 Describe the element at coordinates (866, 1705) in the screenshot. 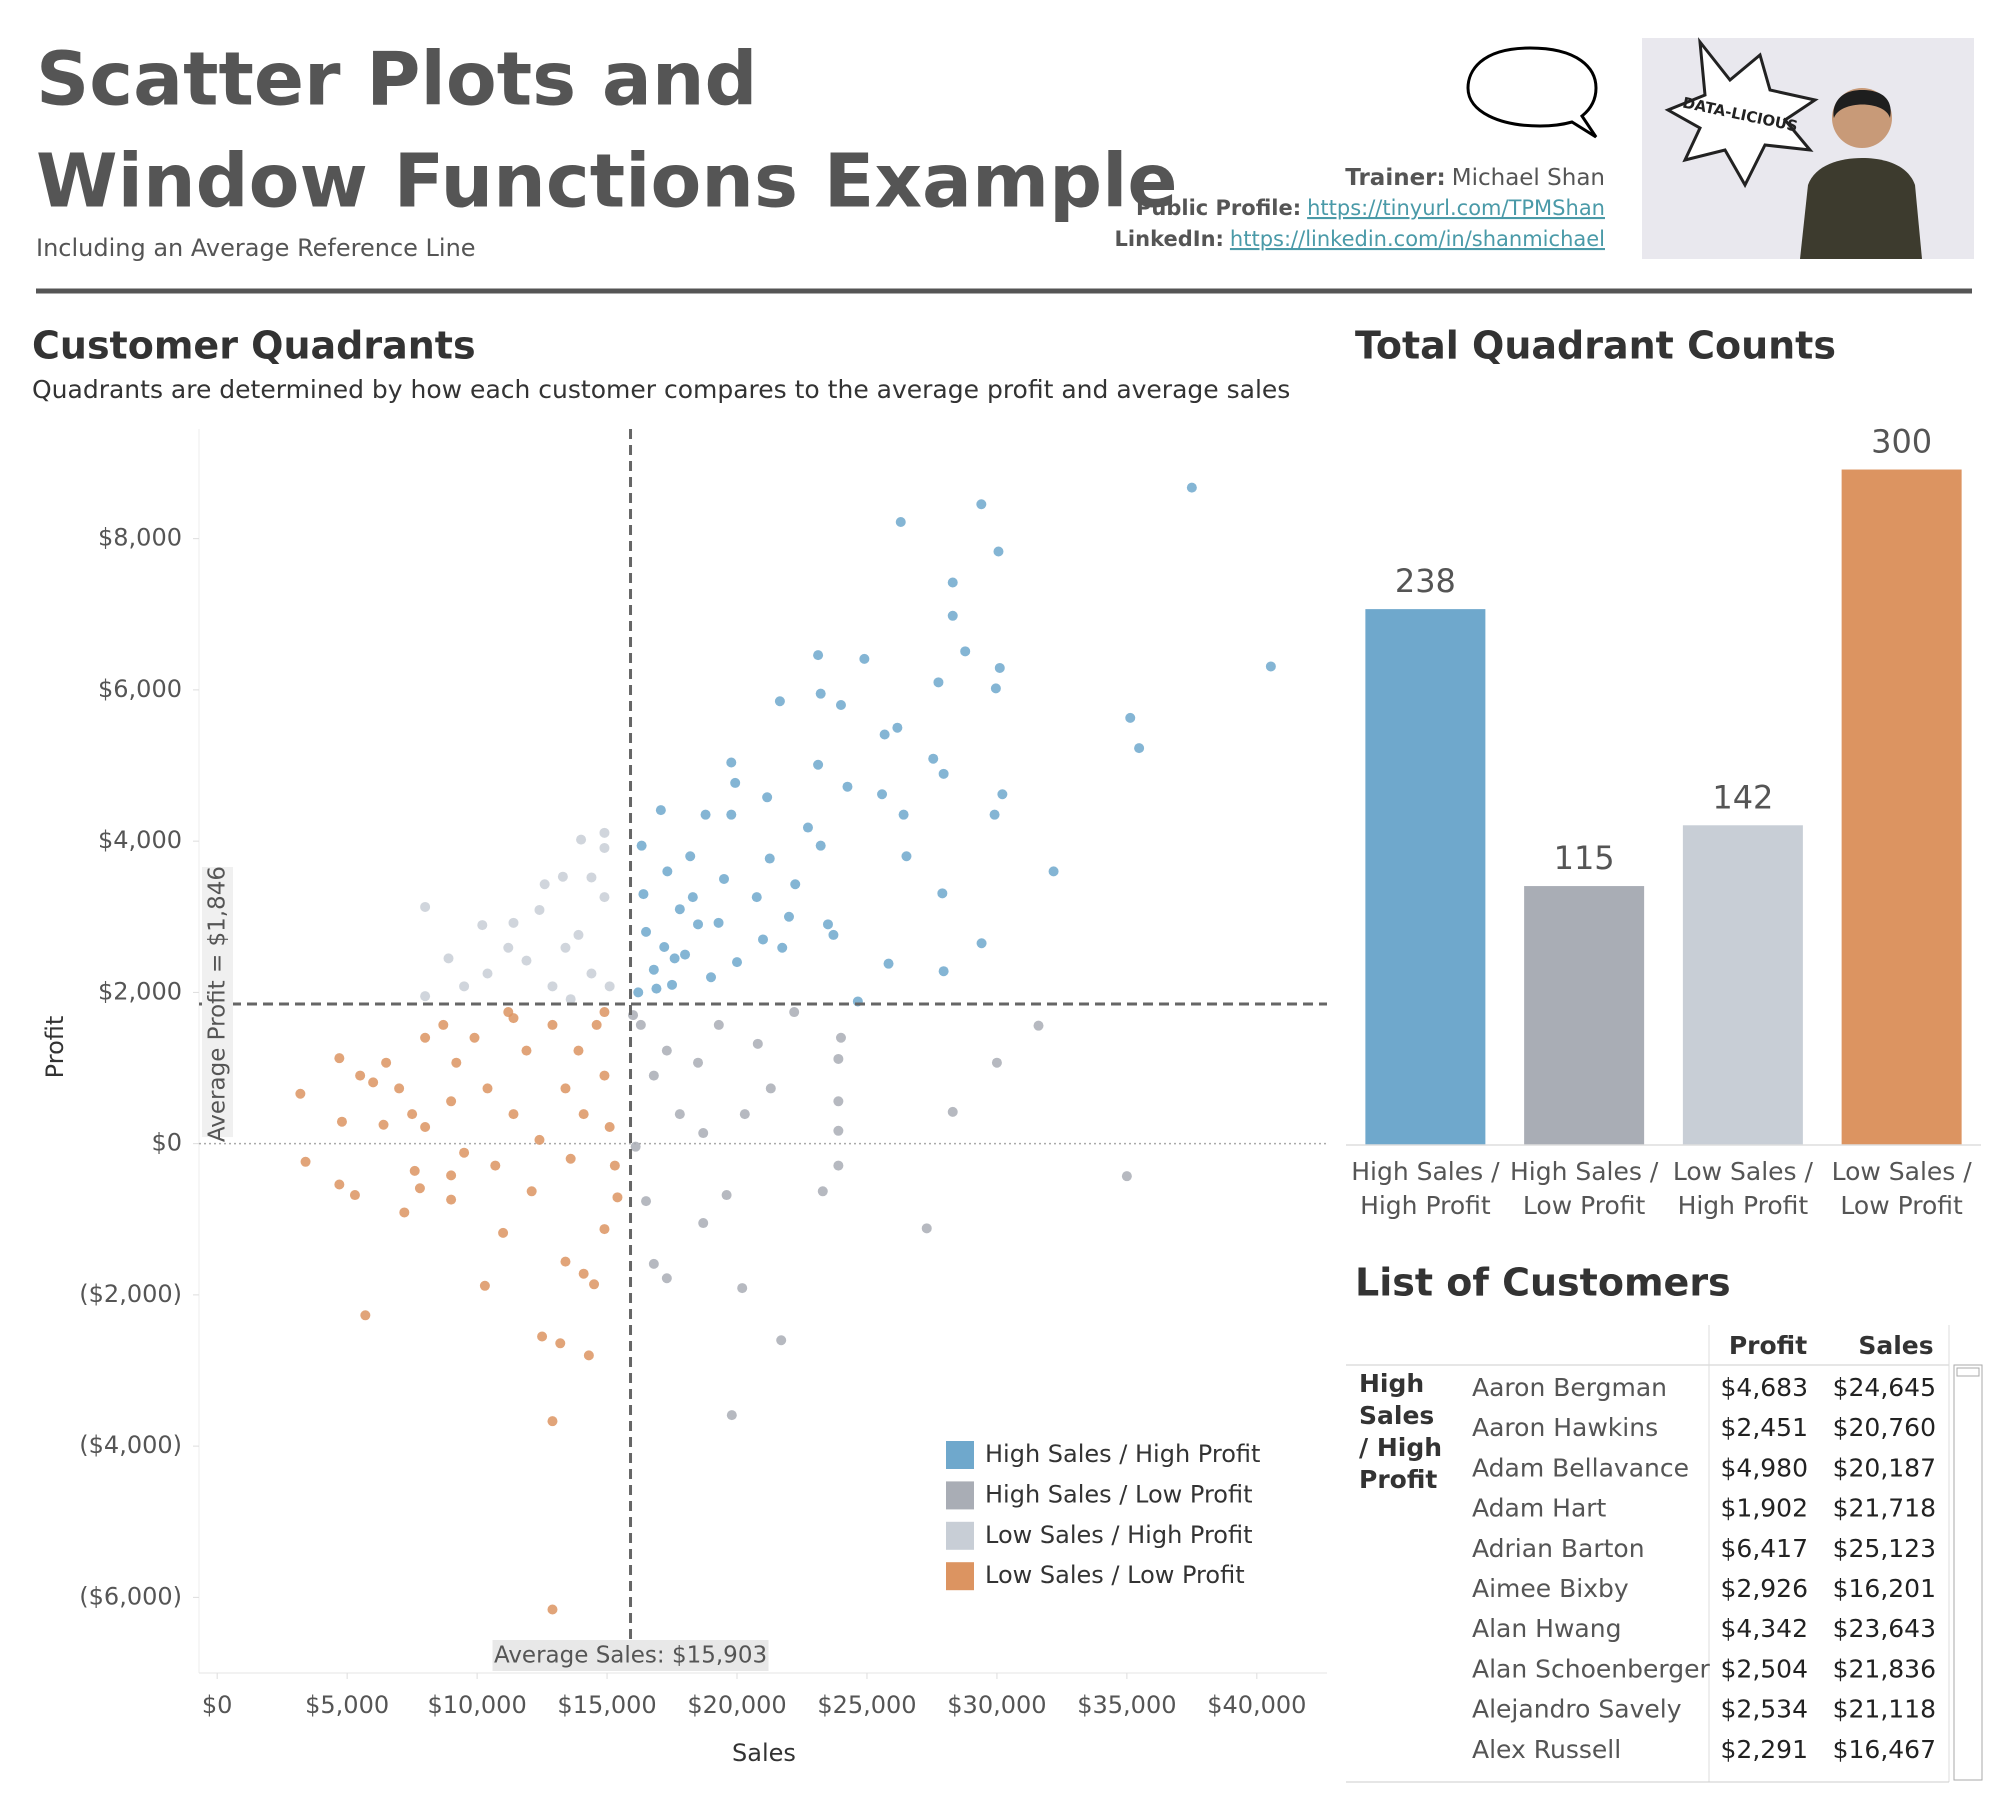

I see `x-tick-label: $25,000` at that location.